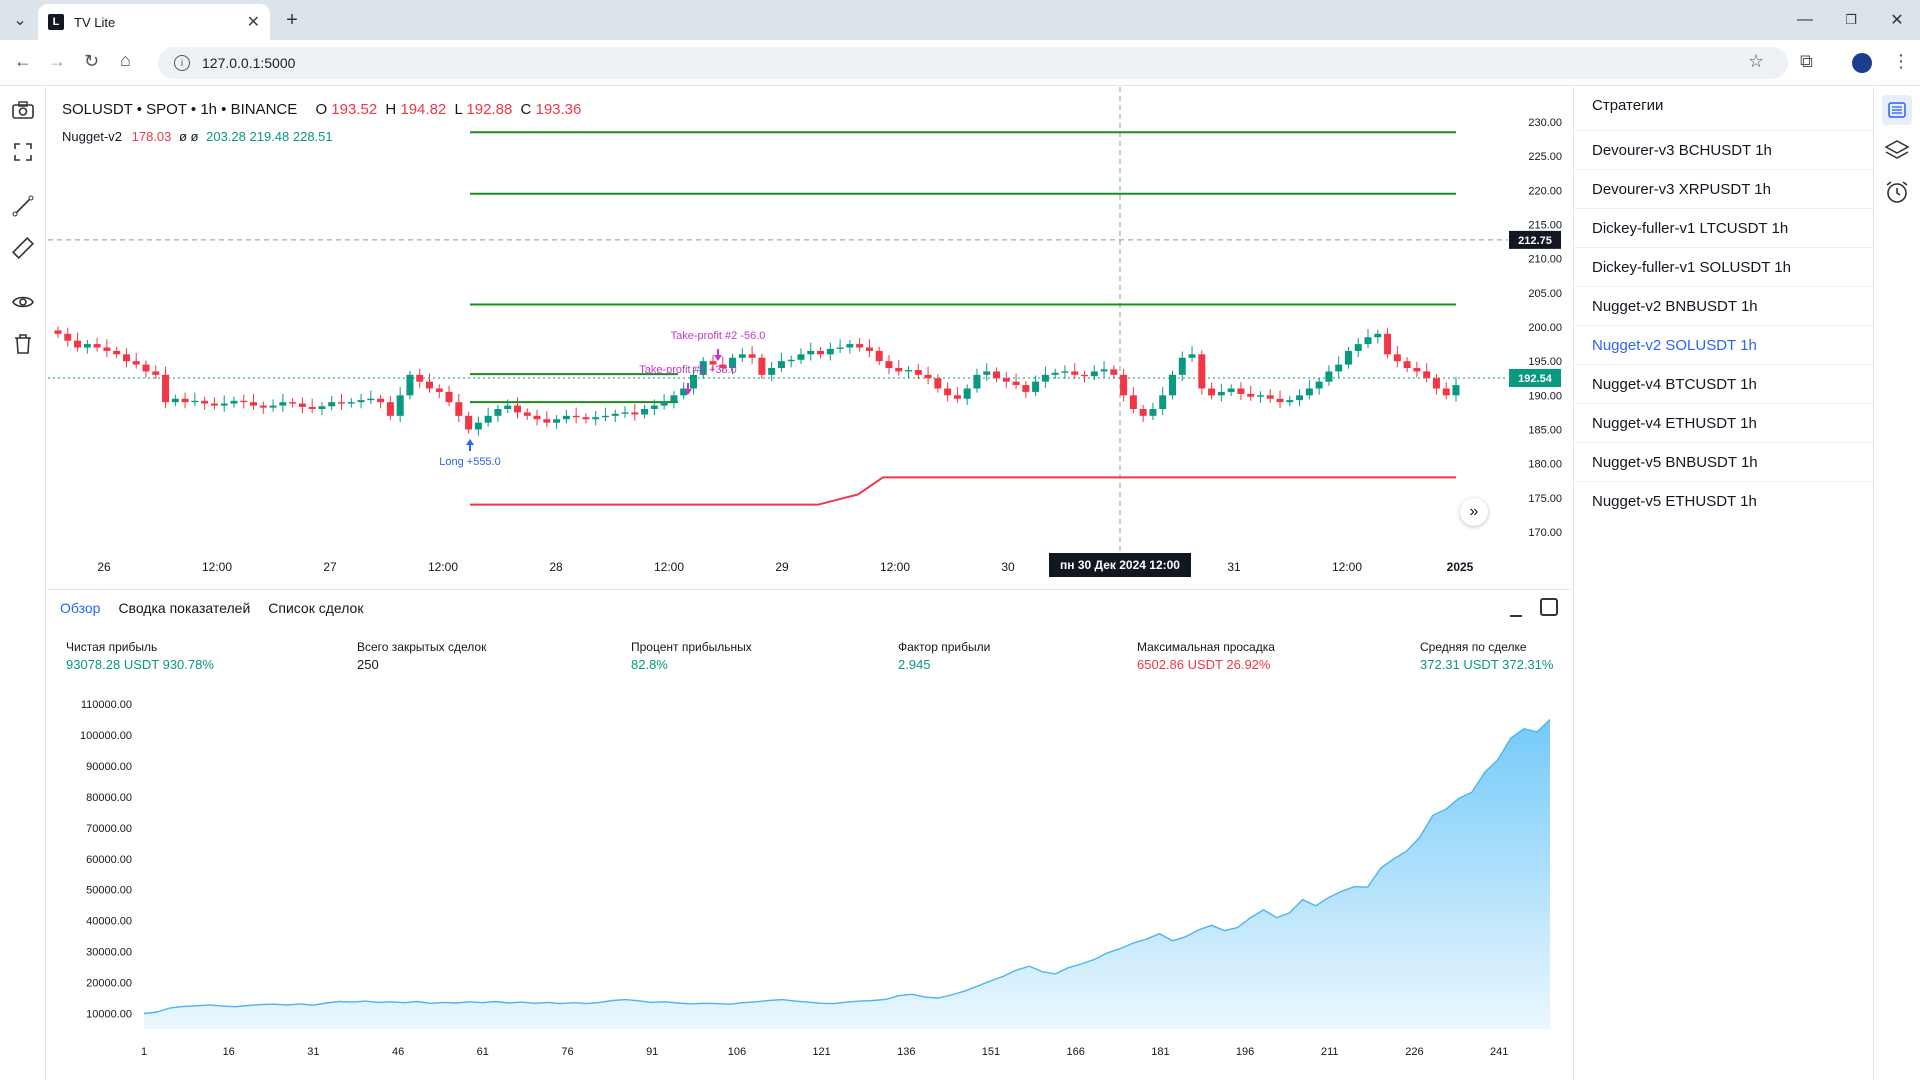  What do you see at coordinates (1724, 383) in the screenshot?
I see `strategy-item: Nugget-v4 BTCUSDT 1h` at bounding box center [1724, 383].